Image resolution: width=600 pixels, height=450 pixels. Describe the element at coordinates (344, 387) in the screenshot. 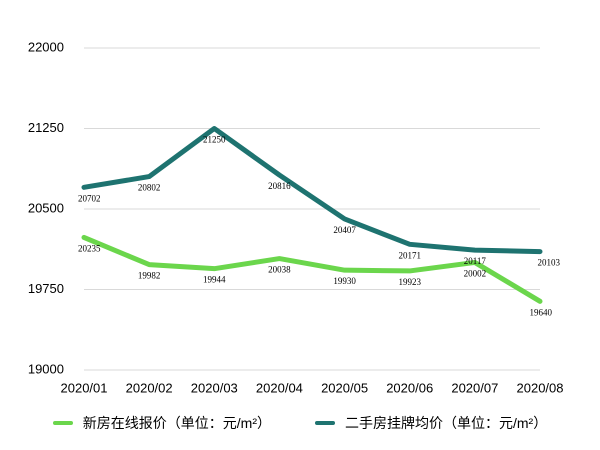

I see `x-tick-label: 2020/05` at that location.